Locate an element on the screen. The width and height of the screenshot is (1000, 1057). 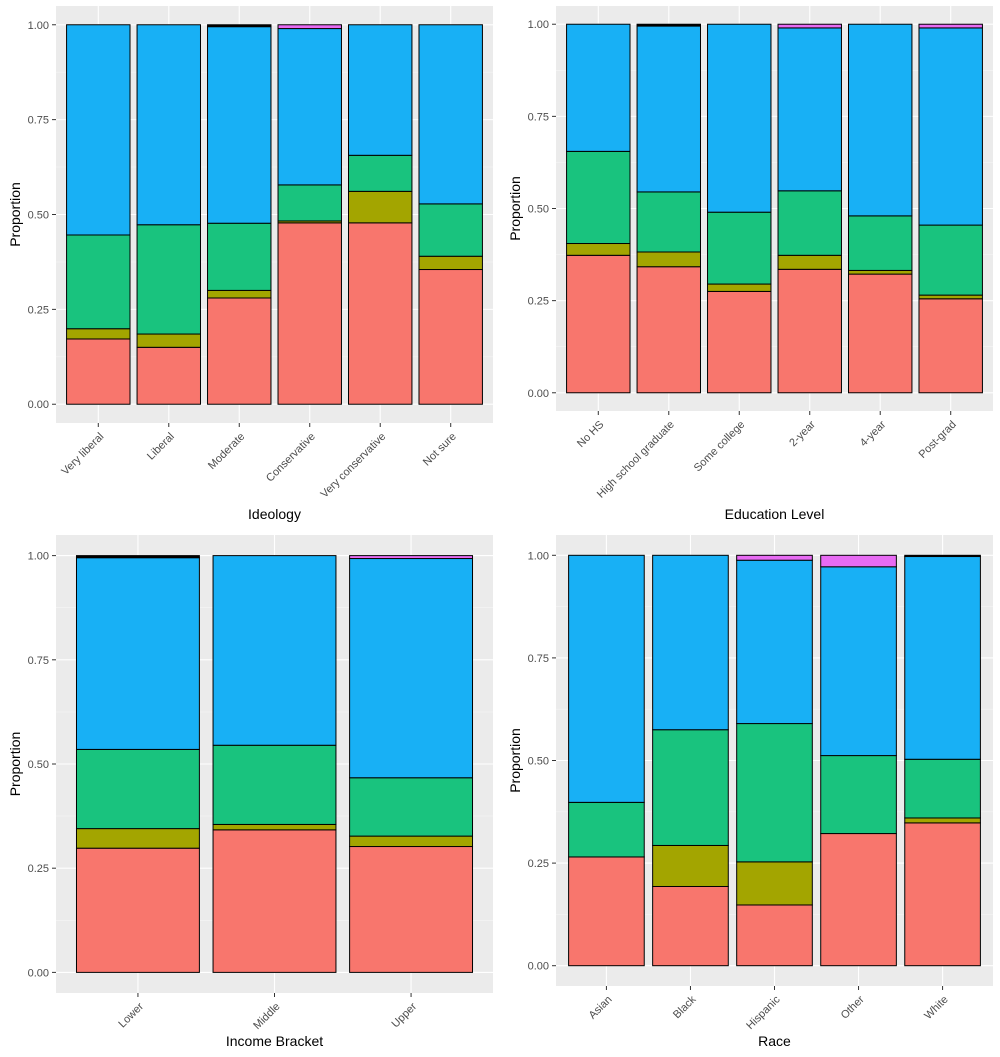
x-axis-title: Ideology is located at coordinates (274, 514).